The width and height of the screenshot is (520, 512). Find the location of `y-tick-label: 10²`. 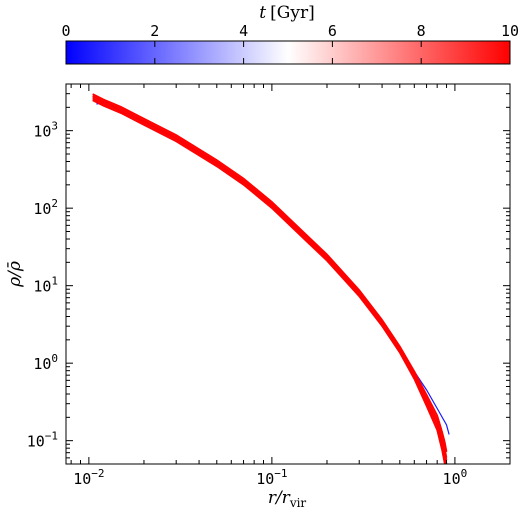

y-tick-label: 10² is located at coordinates (45, 207).